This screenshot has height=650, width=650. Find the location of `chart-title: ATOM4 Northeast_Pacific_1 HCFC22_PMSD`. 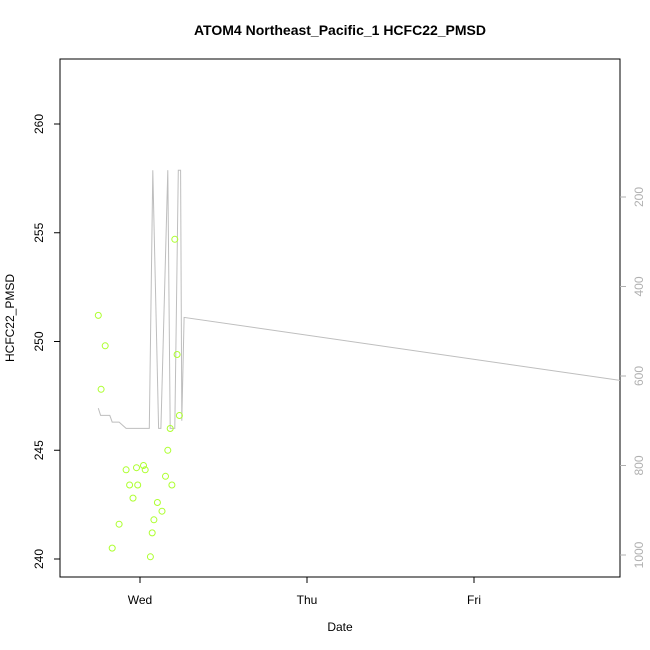

chart-title: ATOM4 Northeast_Pacific_1 HCFC22_PMSD is located at coordinates (340, 30).